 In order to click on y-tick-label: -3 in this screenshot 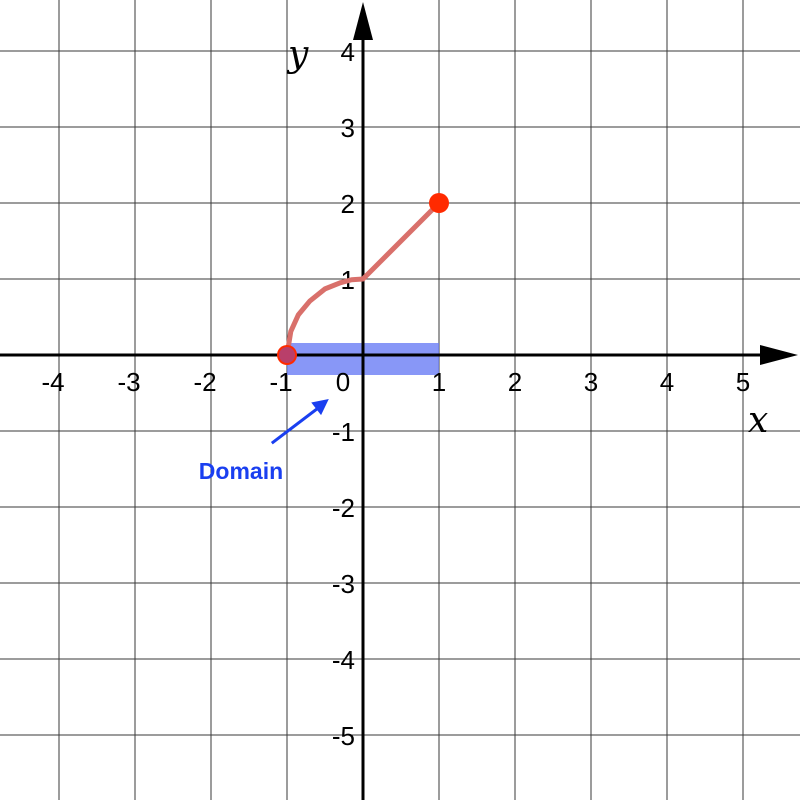, I will do `click(343, 584)`.